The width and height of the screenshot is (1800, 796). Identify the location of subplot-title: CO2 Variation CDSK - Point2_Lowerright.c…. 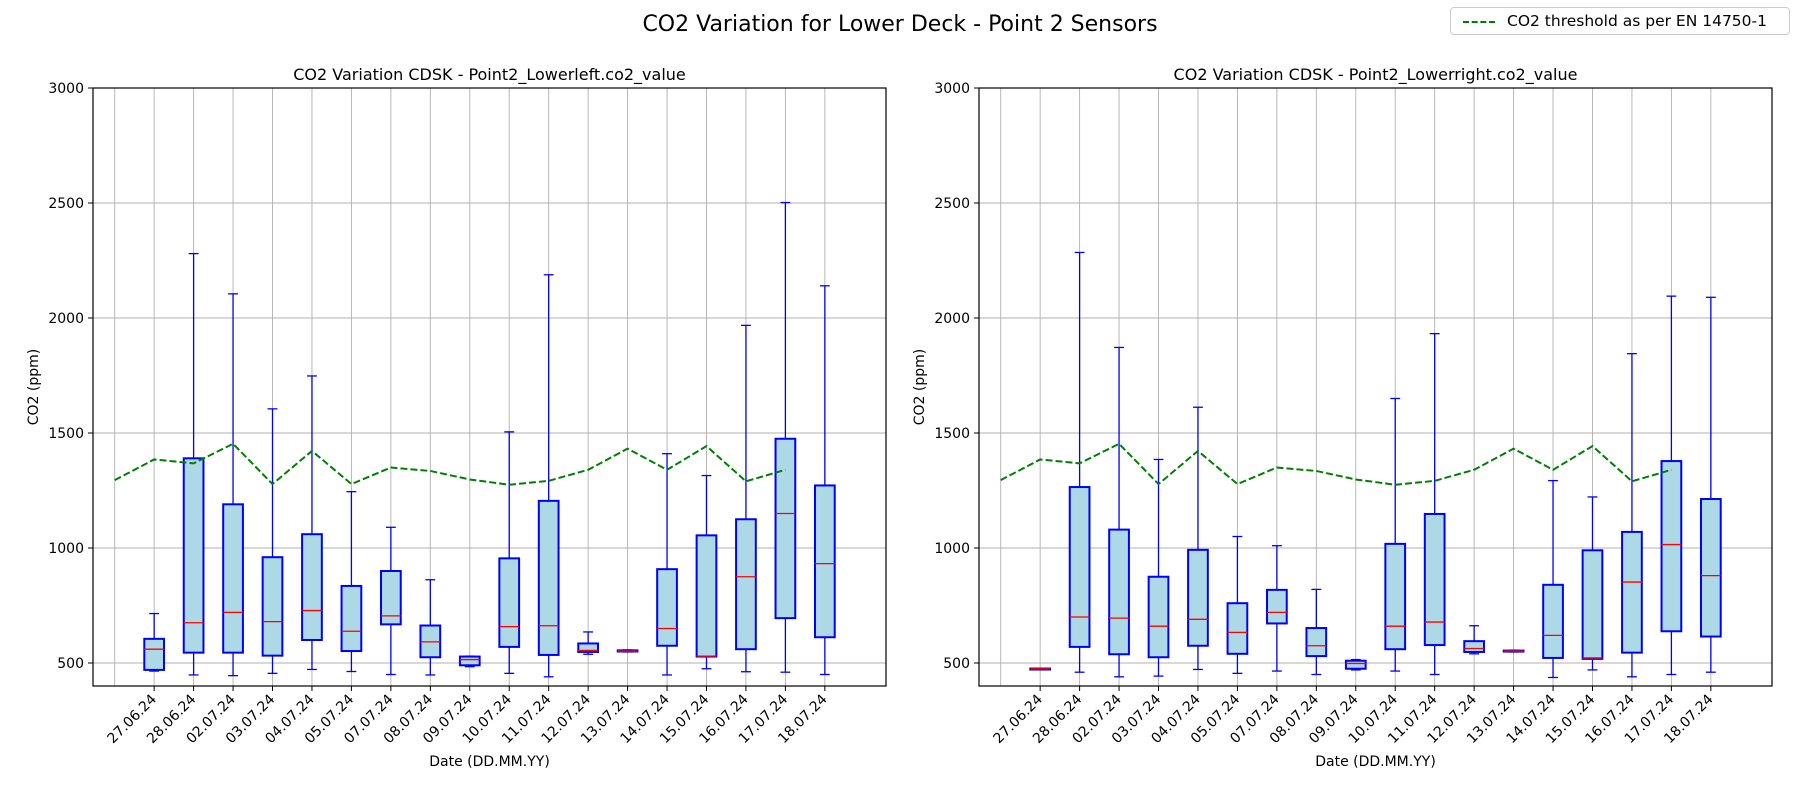
(1376, 75).